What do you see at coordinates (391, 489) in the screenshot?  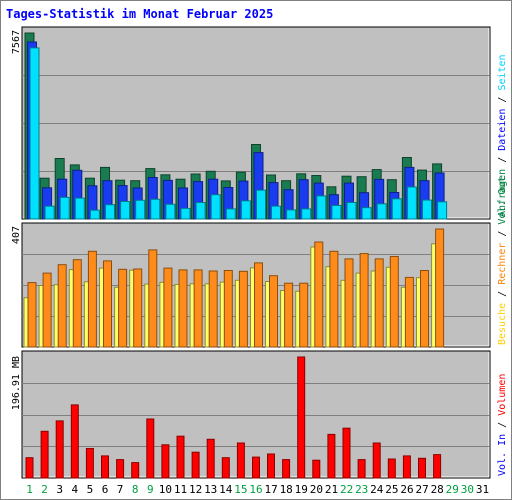 I see `day-label-25: 25` at bounding box center [391, 489].